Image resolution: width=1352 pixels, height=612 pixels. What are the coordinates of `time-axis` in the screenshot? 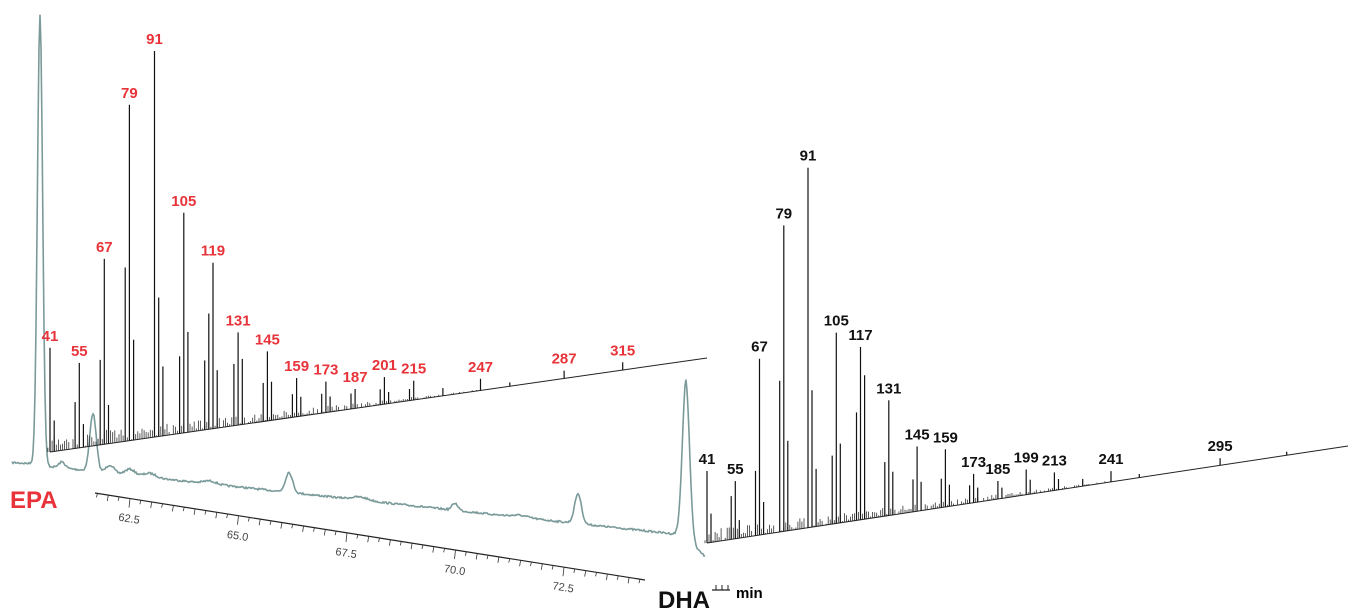 It's located at (370, 536).